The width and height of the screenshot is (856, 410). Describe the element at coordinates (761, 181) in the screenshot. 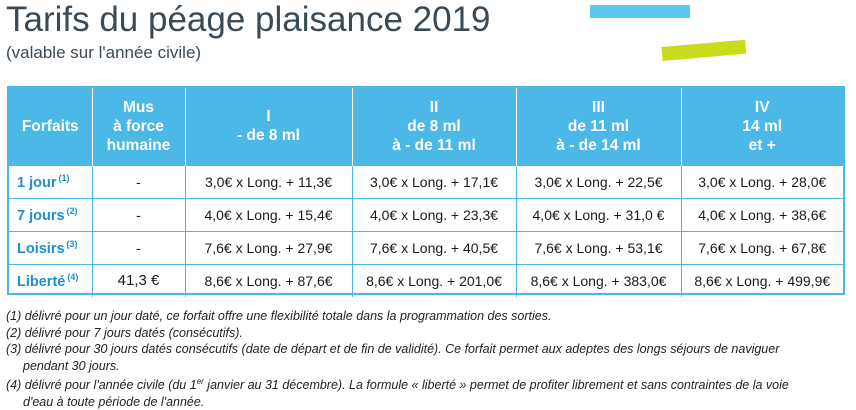

I see `price-cell: 3,0€ x Long. + 28,0€` at that location.